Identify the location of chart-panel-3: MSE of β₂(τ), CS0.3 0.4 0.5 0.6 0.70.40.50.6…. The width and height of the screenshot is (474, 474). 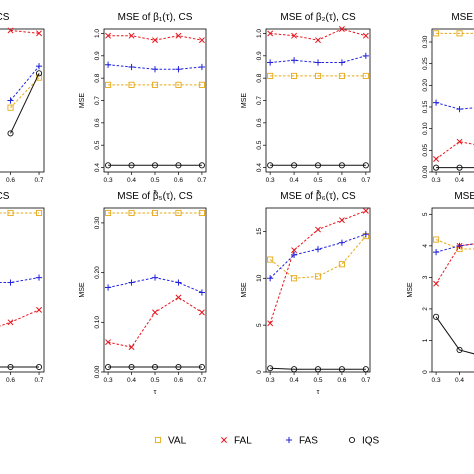
(306, 104).